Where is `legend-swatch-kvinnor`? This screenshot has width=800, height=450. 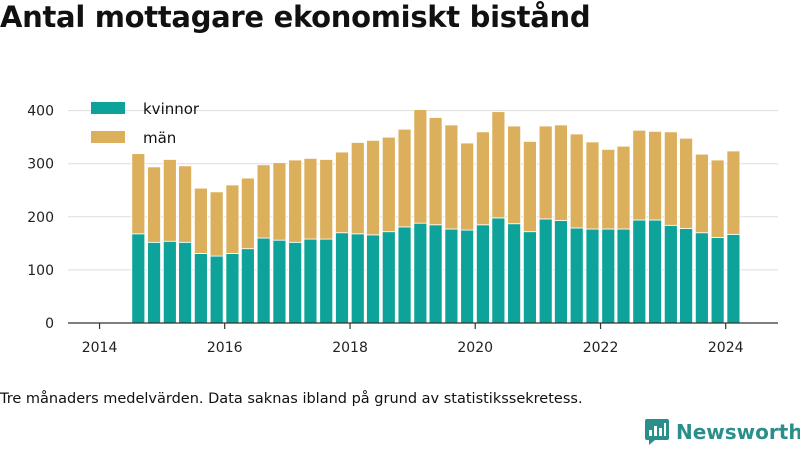 legend-swatch-kvinnor is located at coordinates (108, 108).